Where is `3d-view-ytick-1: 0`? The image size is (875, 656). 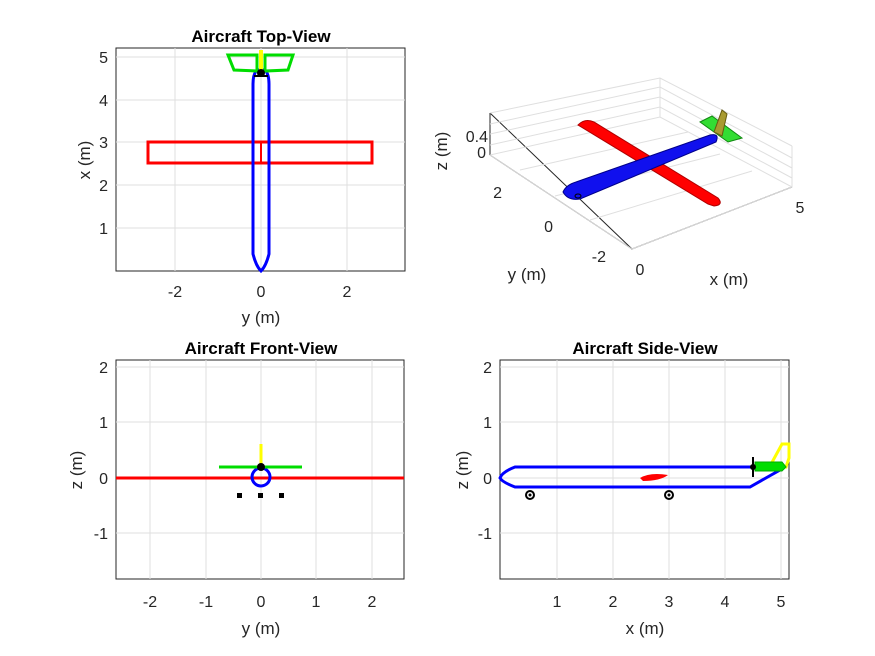
3d-view-ytick-1: 0 is located at coordinates (548, 227).